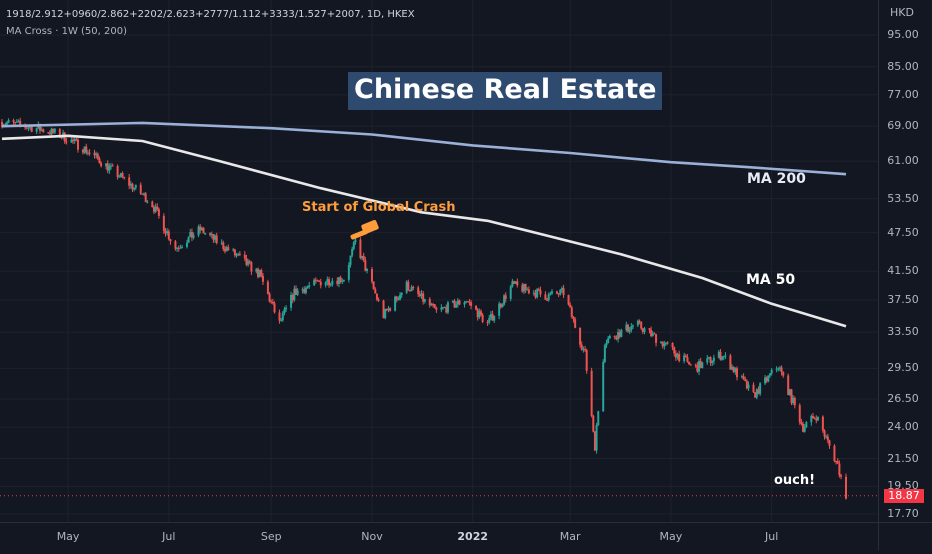 This screenshot has width=932, height=554. I want to click on x-tick-label: Jul, so click(772, 536).